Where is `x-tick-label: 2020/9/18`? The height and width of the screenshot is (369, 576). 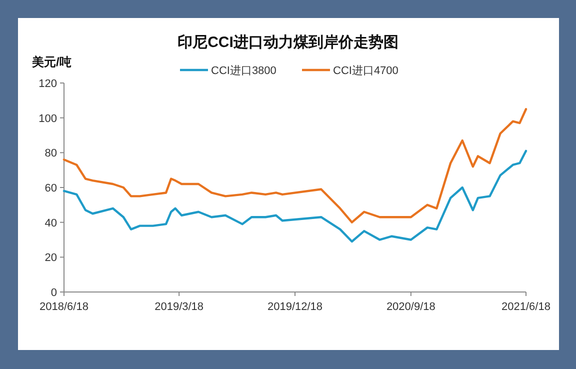
x-tick-label: 2020/9/18 is located at coordinates (411, 307).